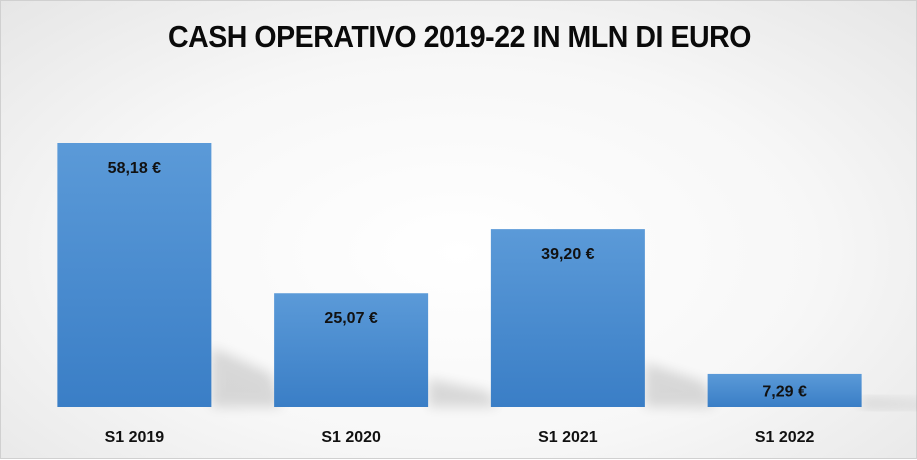 The height and width of the screenshot is (460, 917). What do you see at coordinates (135, 437) in the screenshot?
I see `x-tick-label: S1 2019` at bounding box center [135, 437].